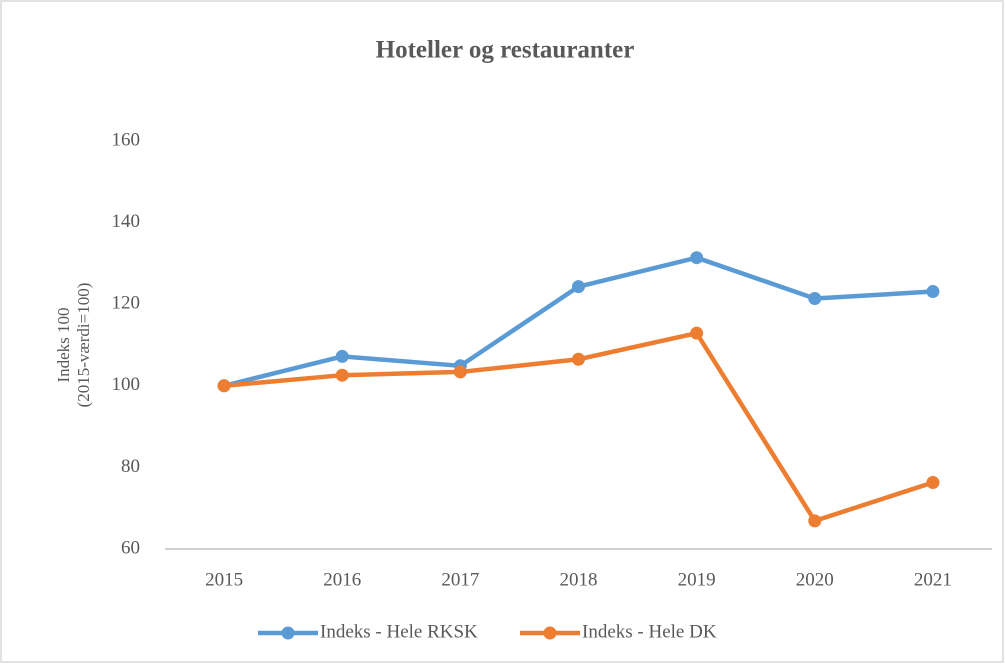 This screenshot has height=664, width=1005. I want to click on y-tick-label: 120, so click(126, 303).